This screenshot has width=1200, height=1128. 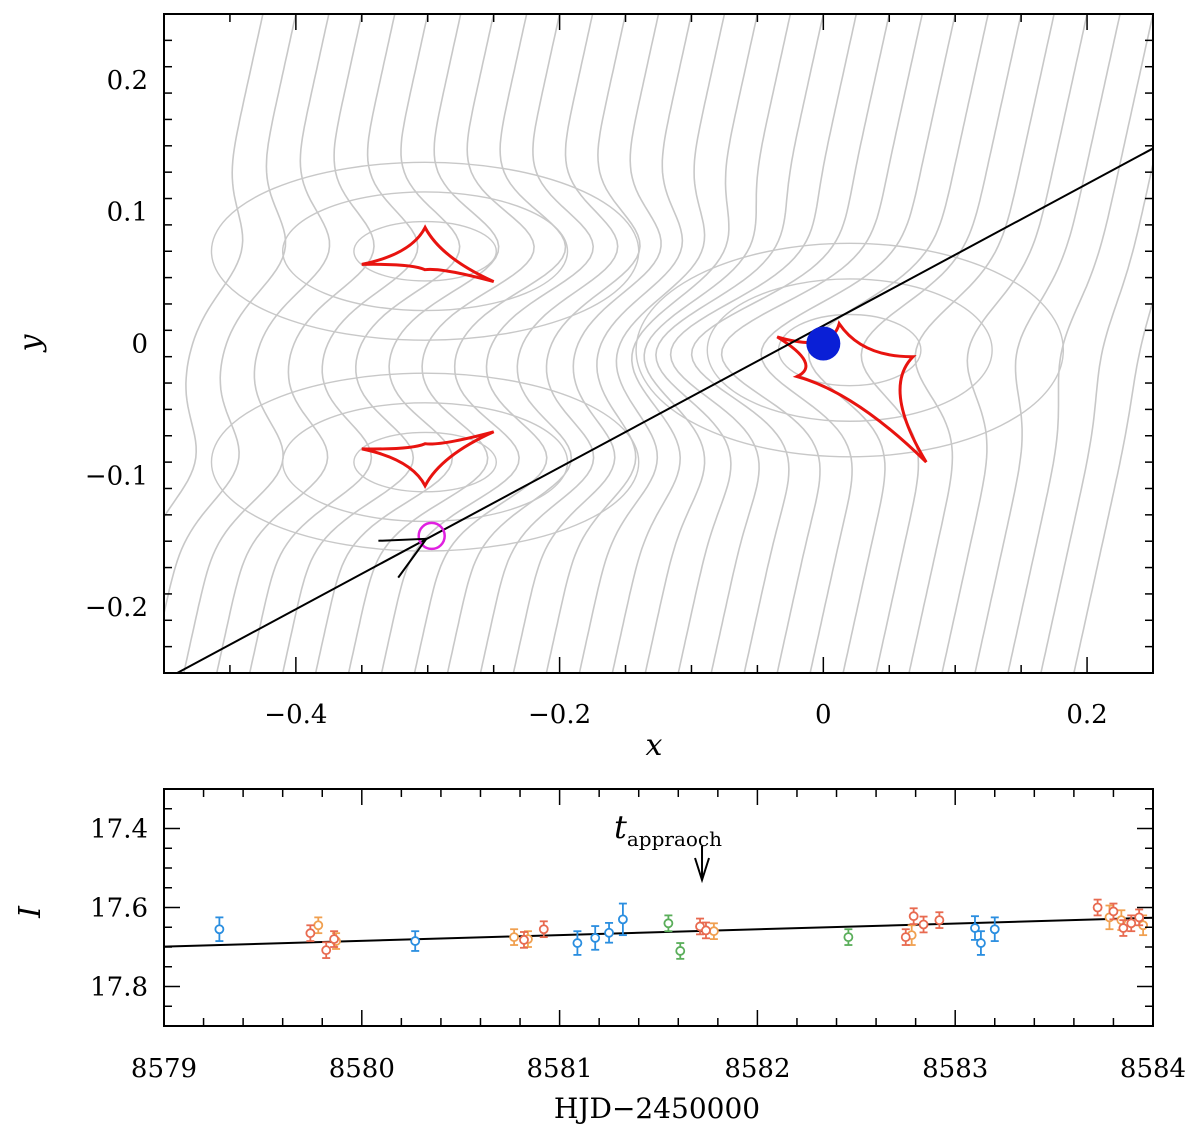 What do you see at coordinates (116, 608) in the screenshot?
I see `y-tick-label: −0.2` at bounding box center [116, 608].